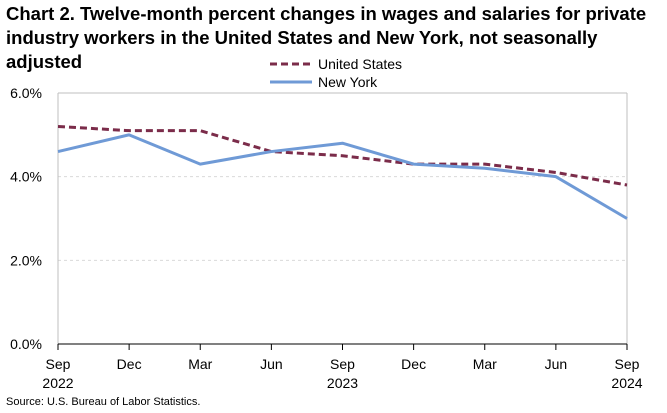  What do you see at coordinates (57, 383) in the screenshot?
I see `x-year-label: 2022` at bounding box center [57, 383].